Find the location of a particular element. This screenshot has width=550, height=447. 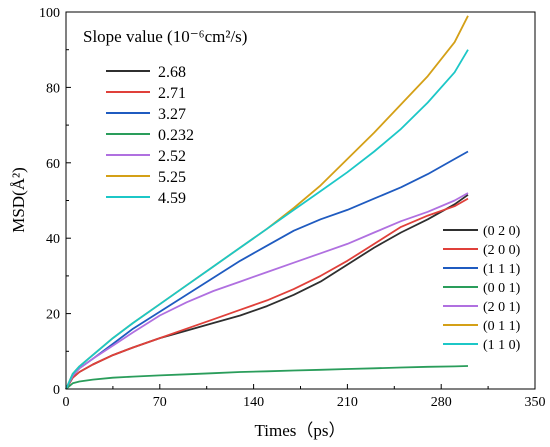

x-tick-label: 0 is located at coordinates (66, 402).